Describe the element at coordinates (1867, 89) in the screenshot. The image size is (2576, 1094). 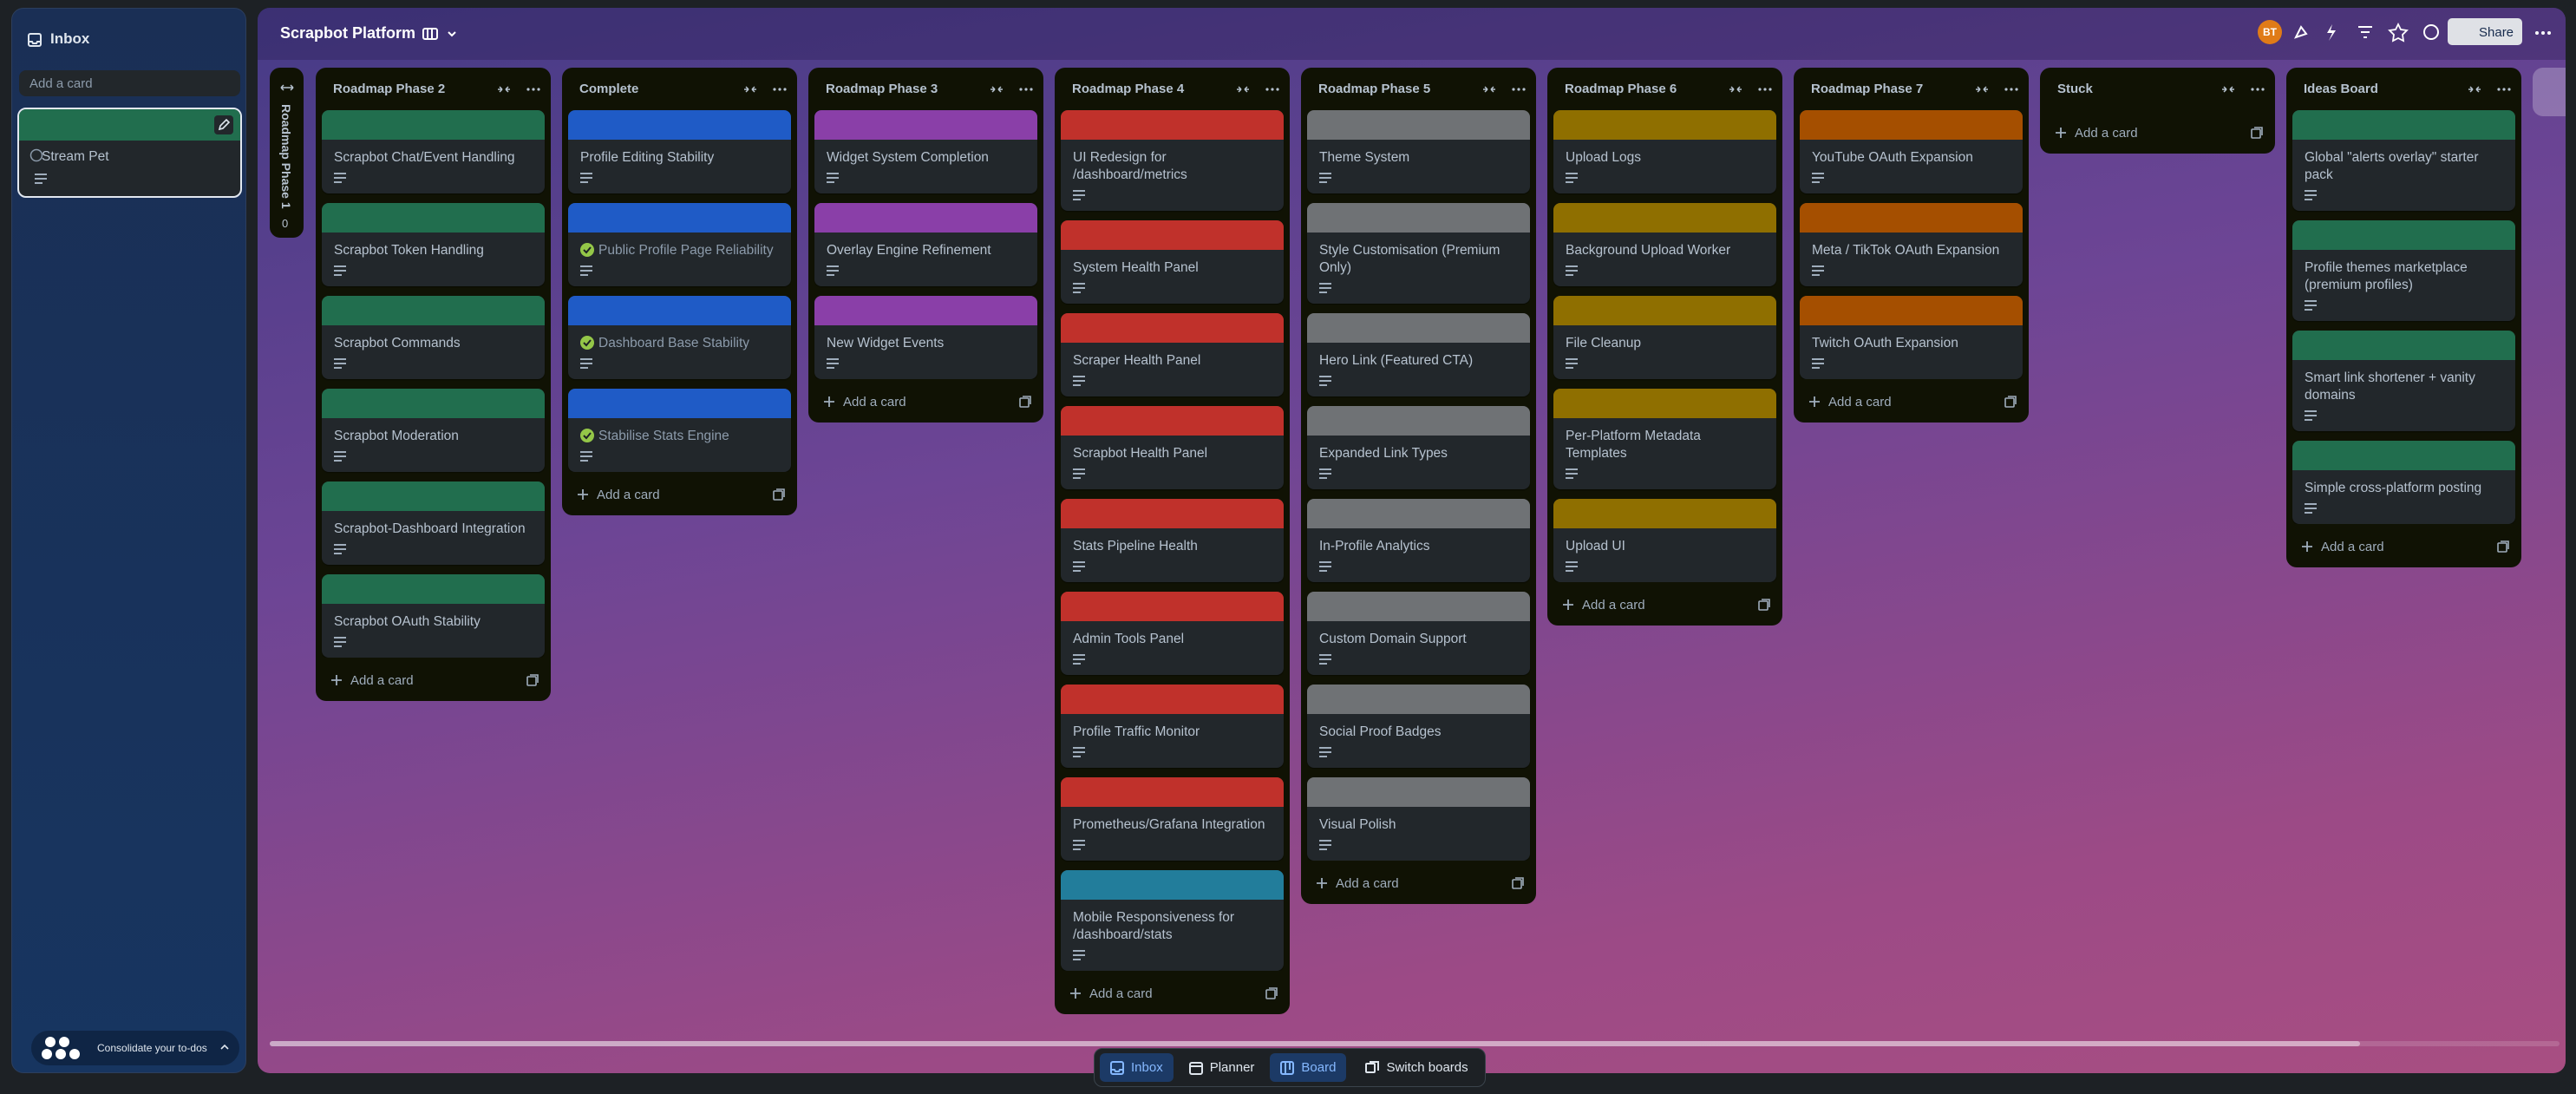
I see `list-name: Roadmap Phase 7` at that location.